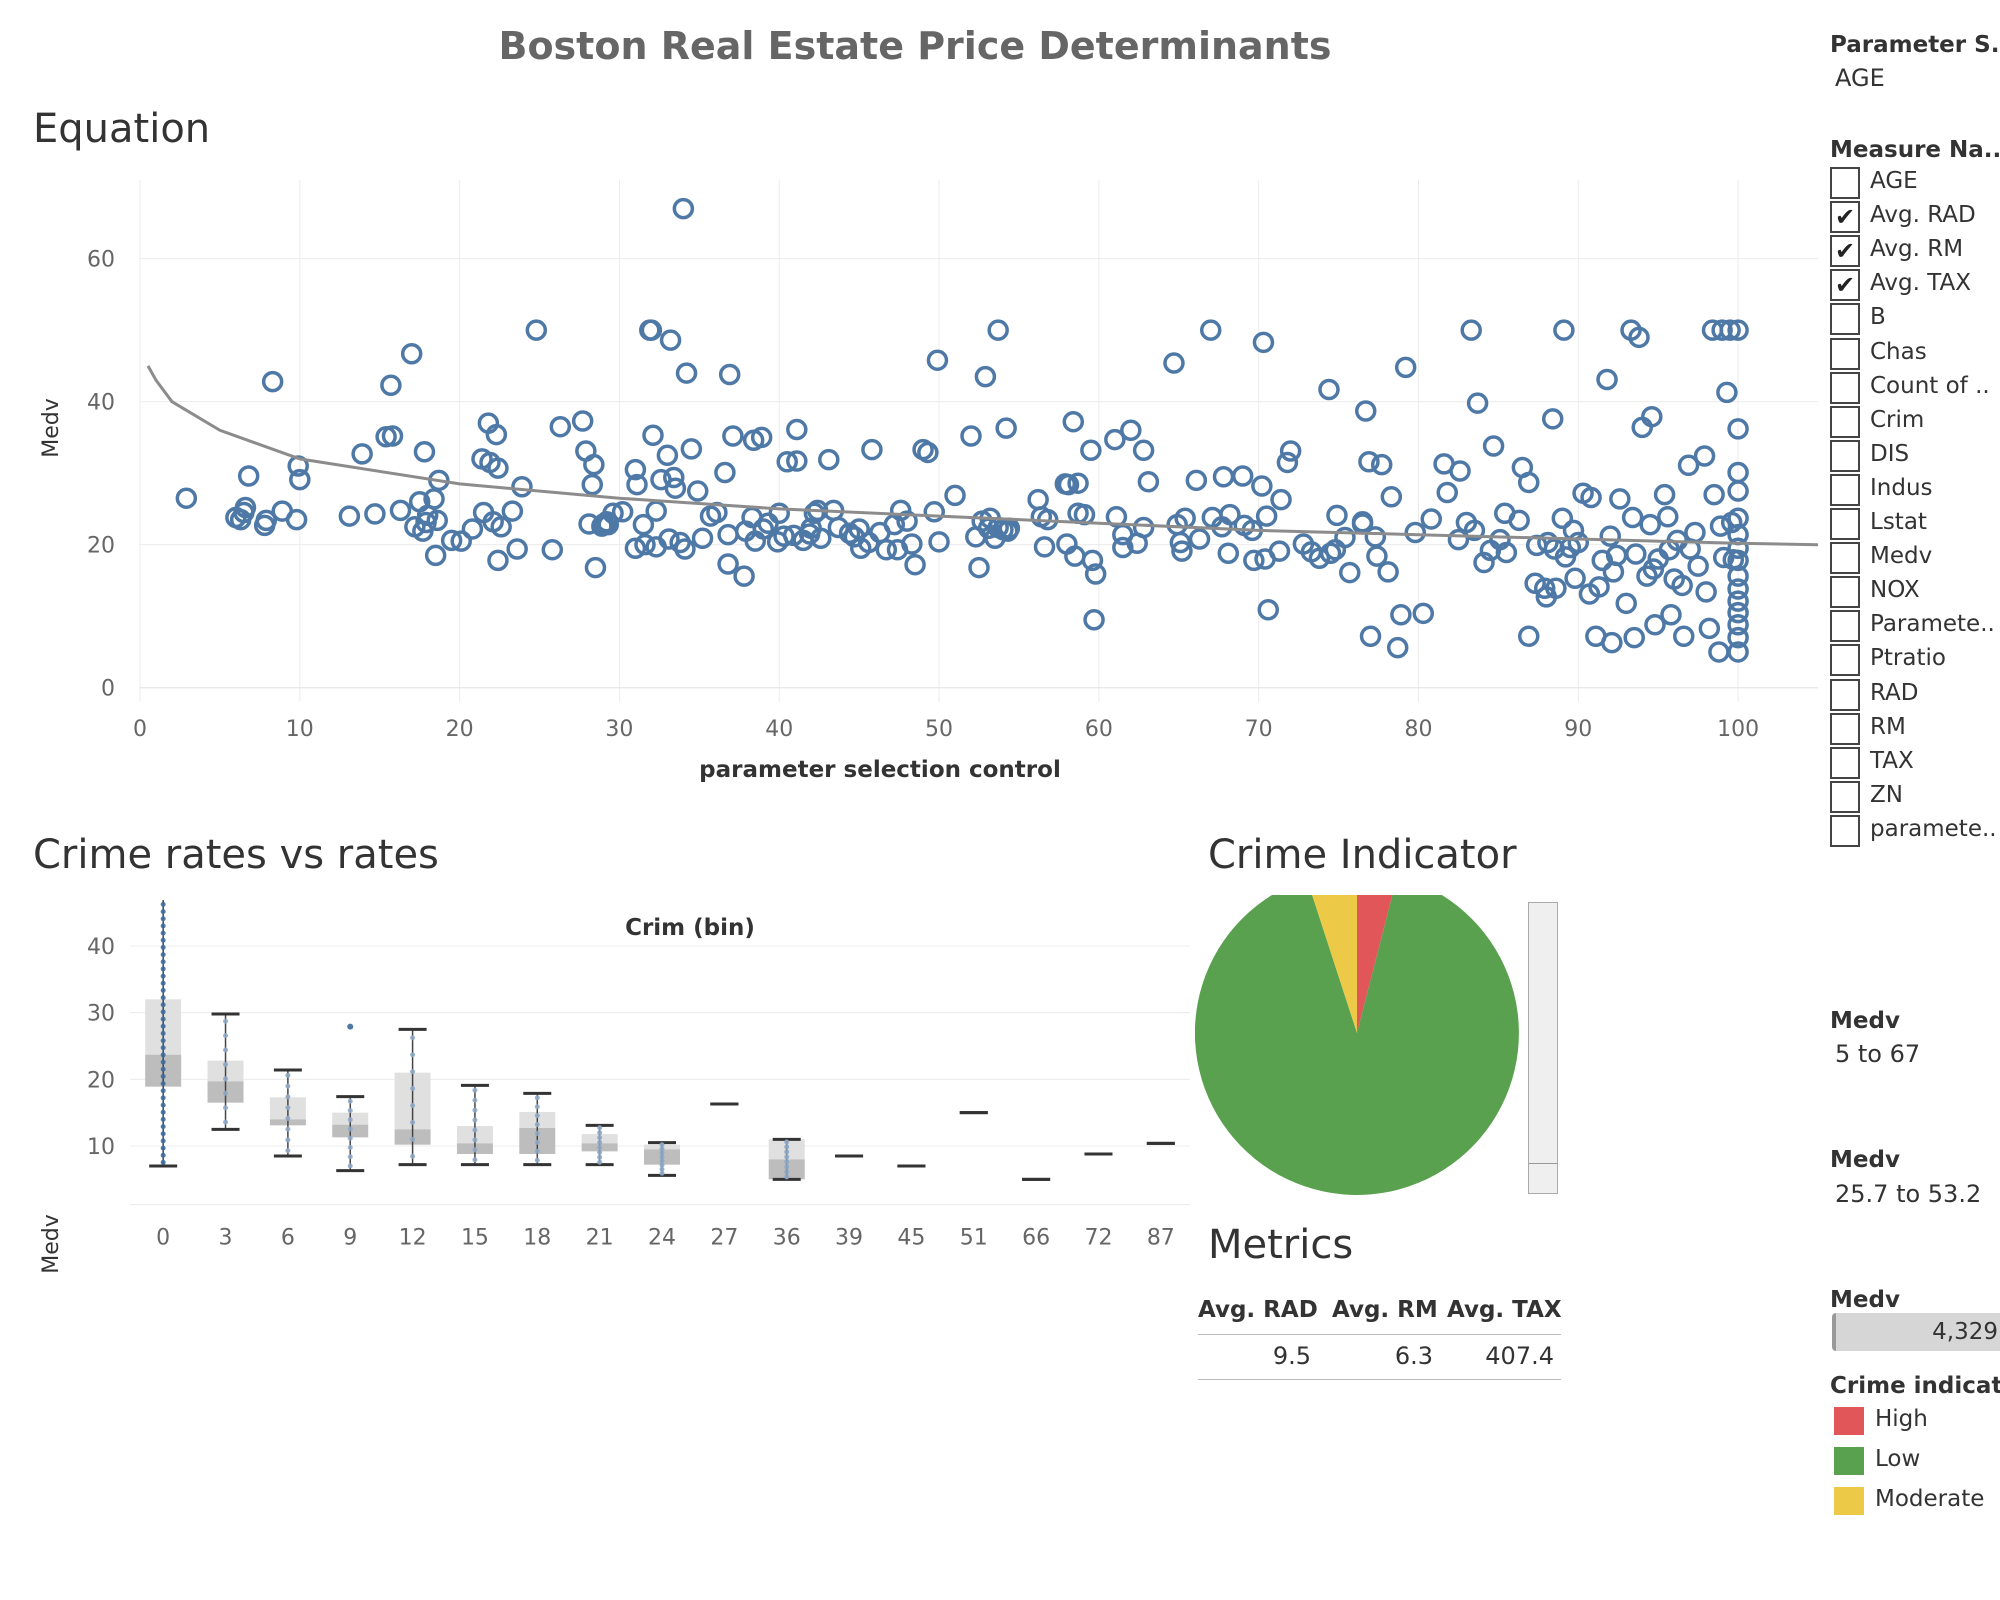  Describe the element at coordinates (1915, 285) in the screenshot. I see `measure-option: ✔ Avg. TAX` at that location.